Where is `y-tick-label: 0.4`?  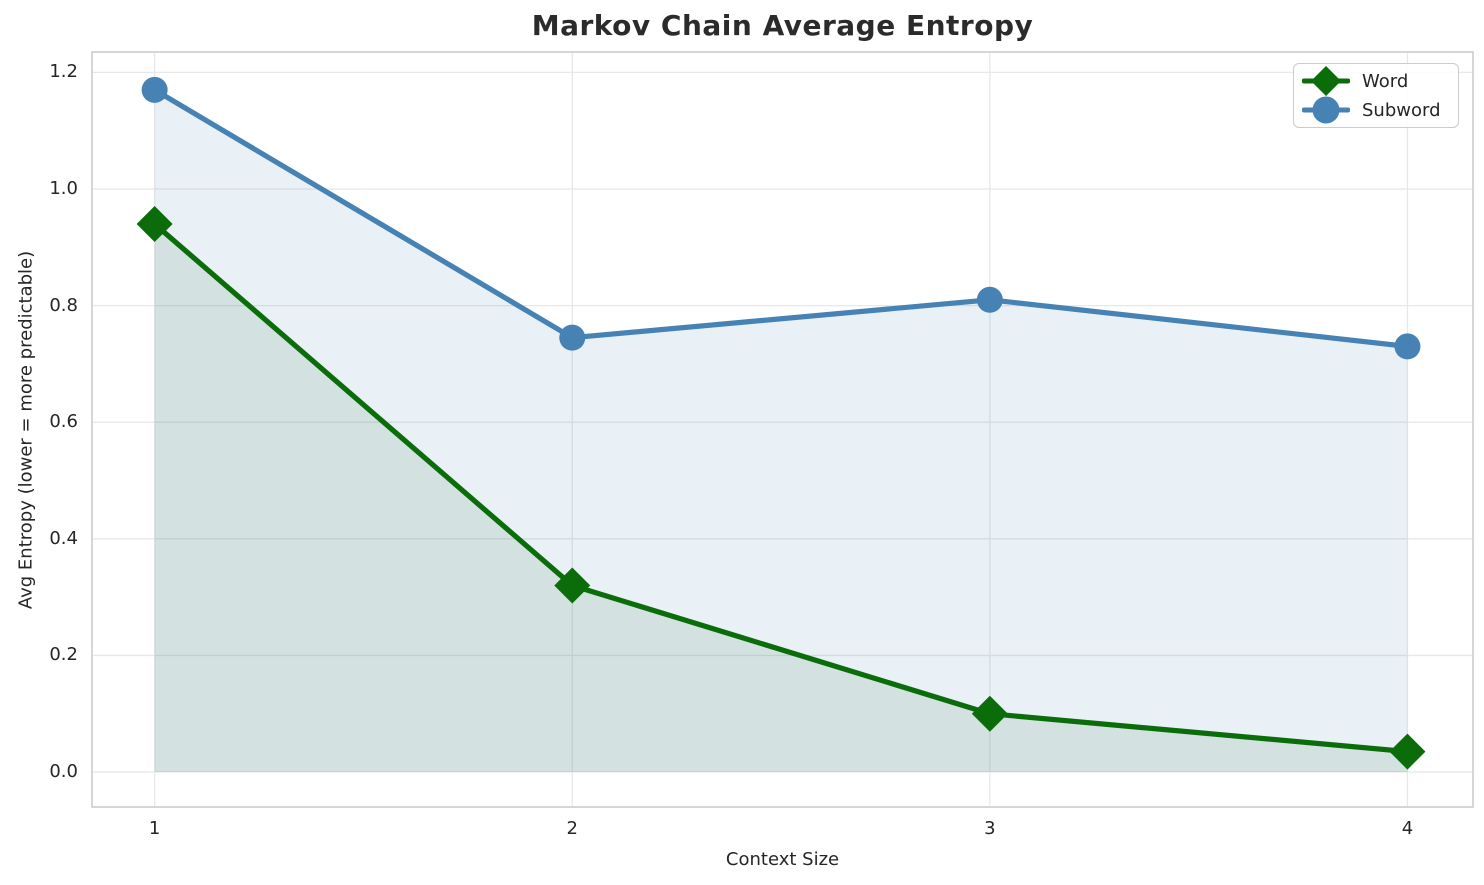
y-tick-label: 0.4 is located at coordinates (63, 538).